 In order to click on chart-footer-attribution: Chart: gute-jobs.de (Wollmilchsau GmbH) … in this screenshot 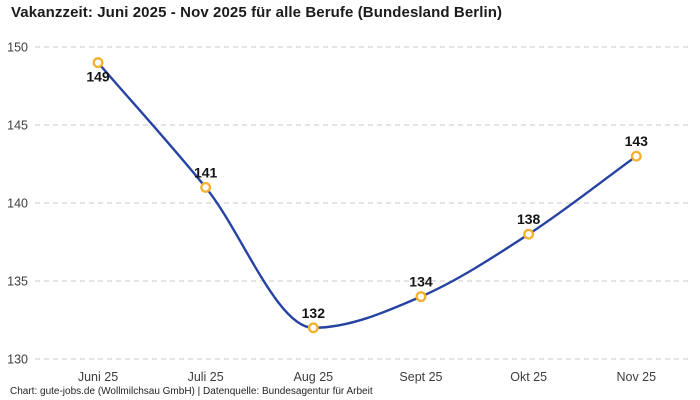, I will do `click(191, 391)`.